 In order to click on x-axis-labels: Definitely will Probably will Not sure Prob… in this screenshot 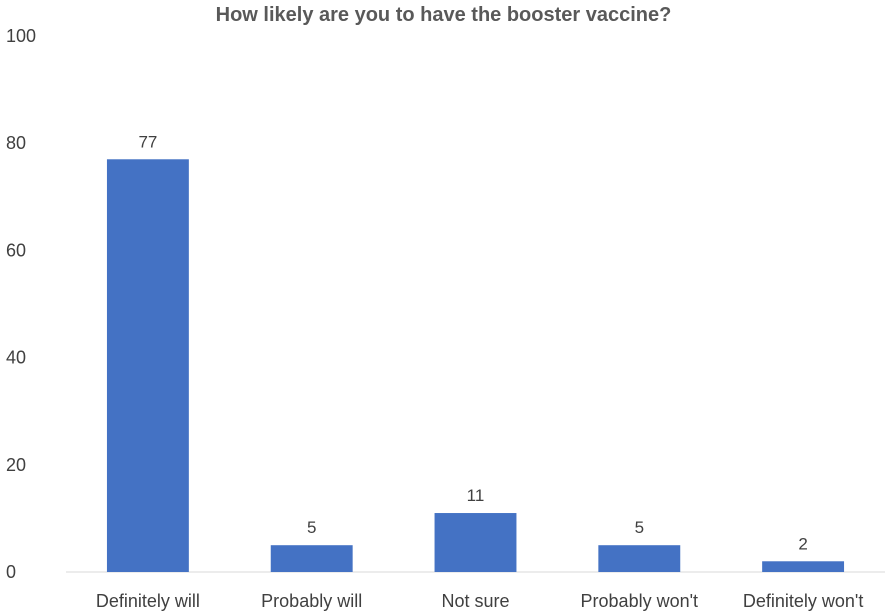, I will do `click(479, 601)`.